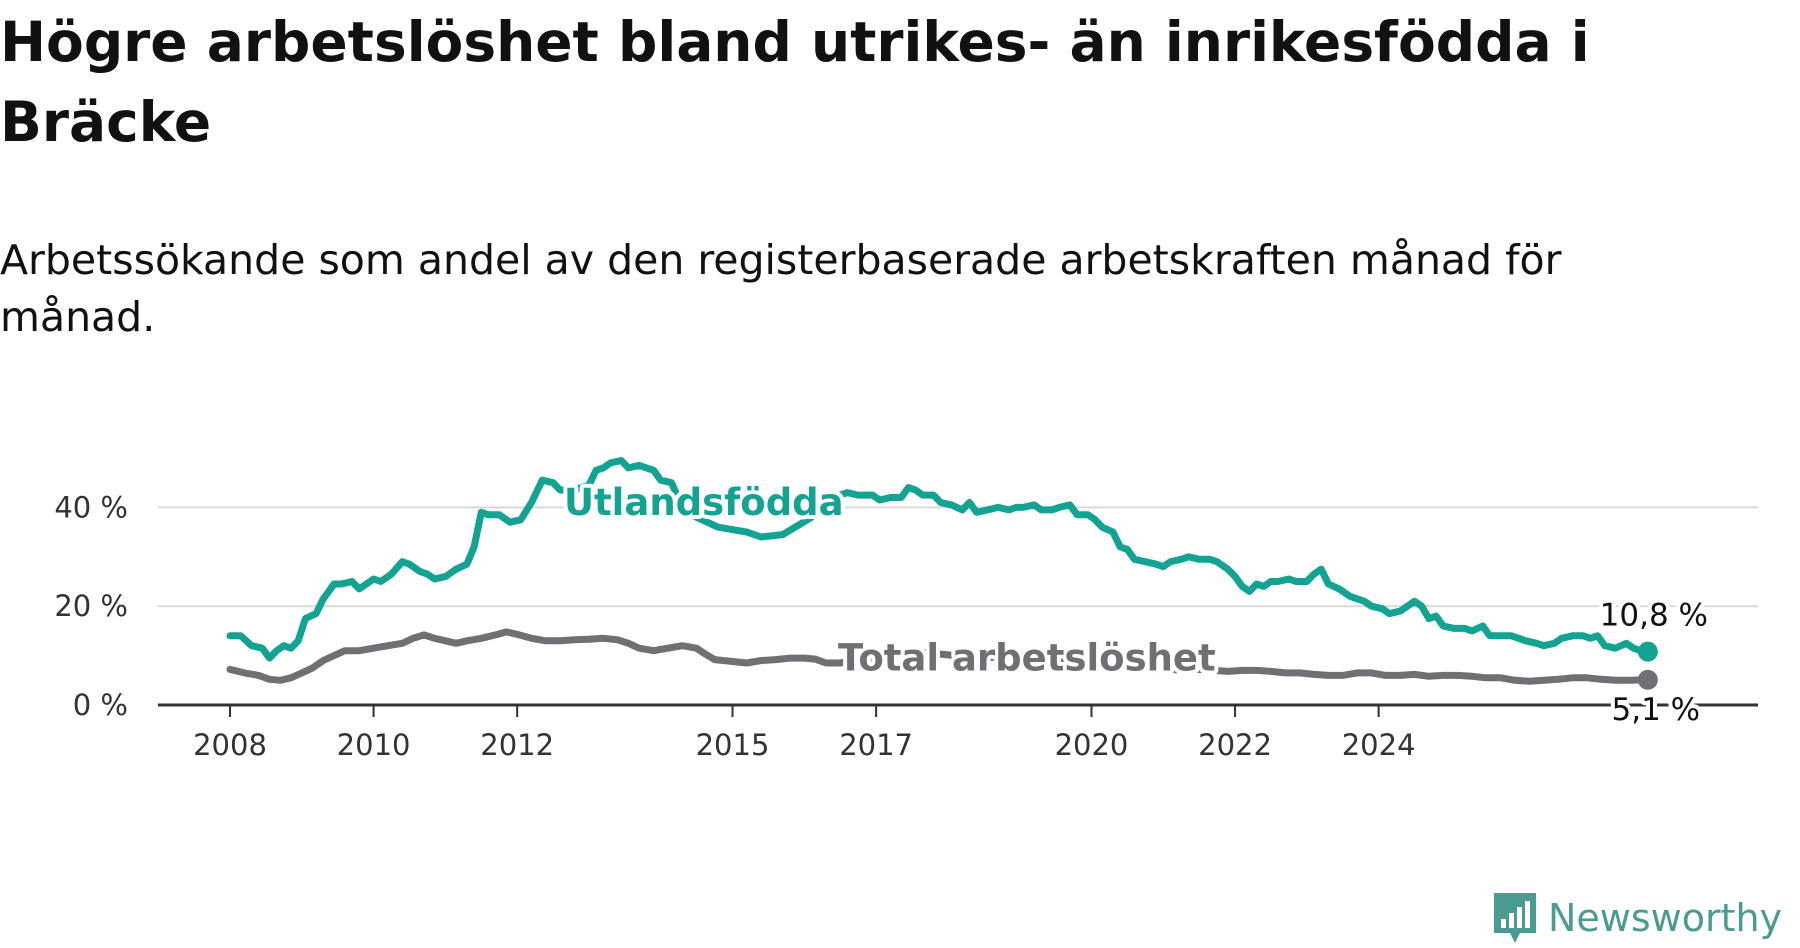 The width and height of the screenshot is (1800, 948). I want to click on x-tick-label: 2022, so click(1235, 745).